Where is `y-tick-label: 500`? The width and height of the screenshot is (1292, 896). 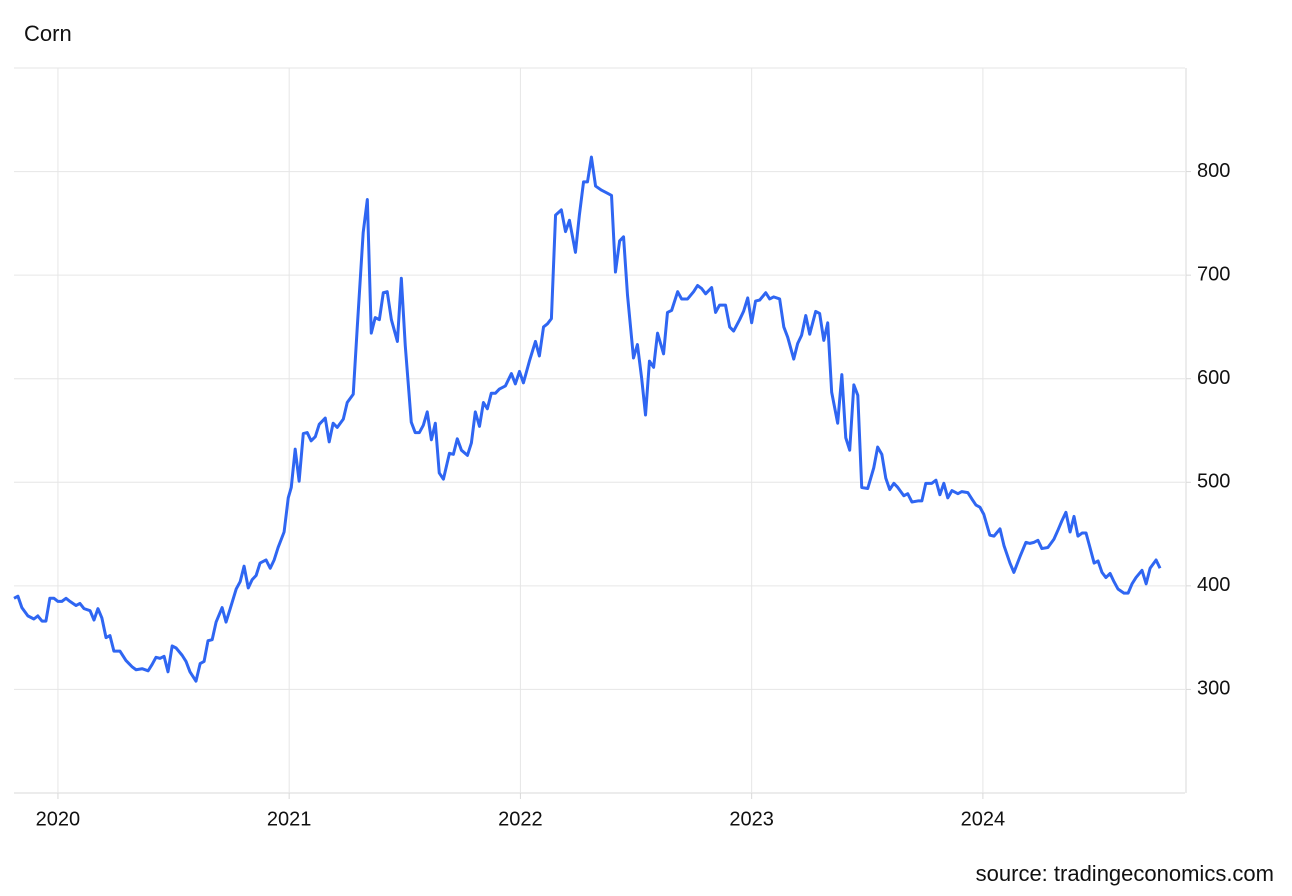 y-tick-label: 500 is located at coordinates (1213, 482).